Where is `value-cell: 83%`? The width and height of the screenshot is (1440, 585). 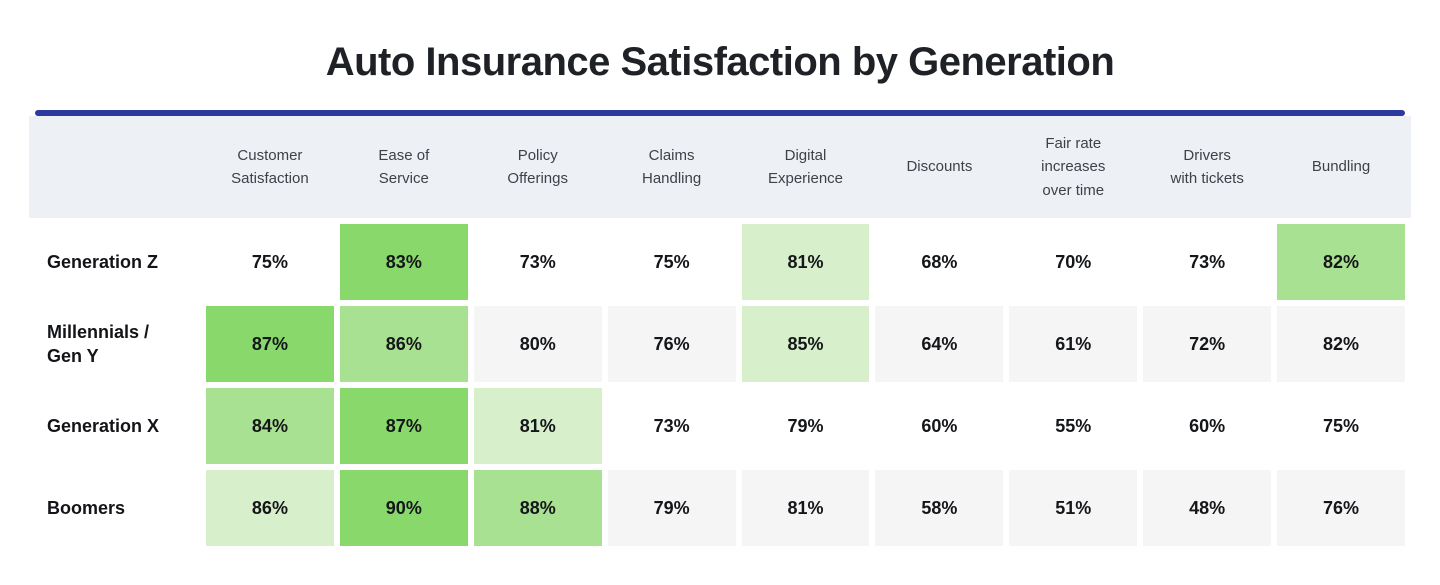
value-cell: 83% is located at coordinates (403, 262).